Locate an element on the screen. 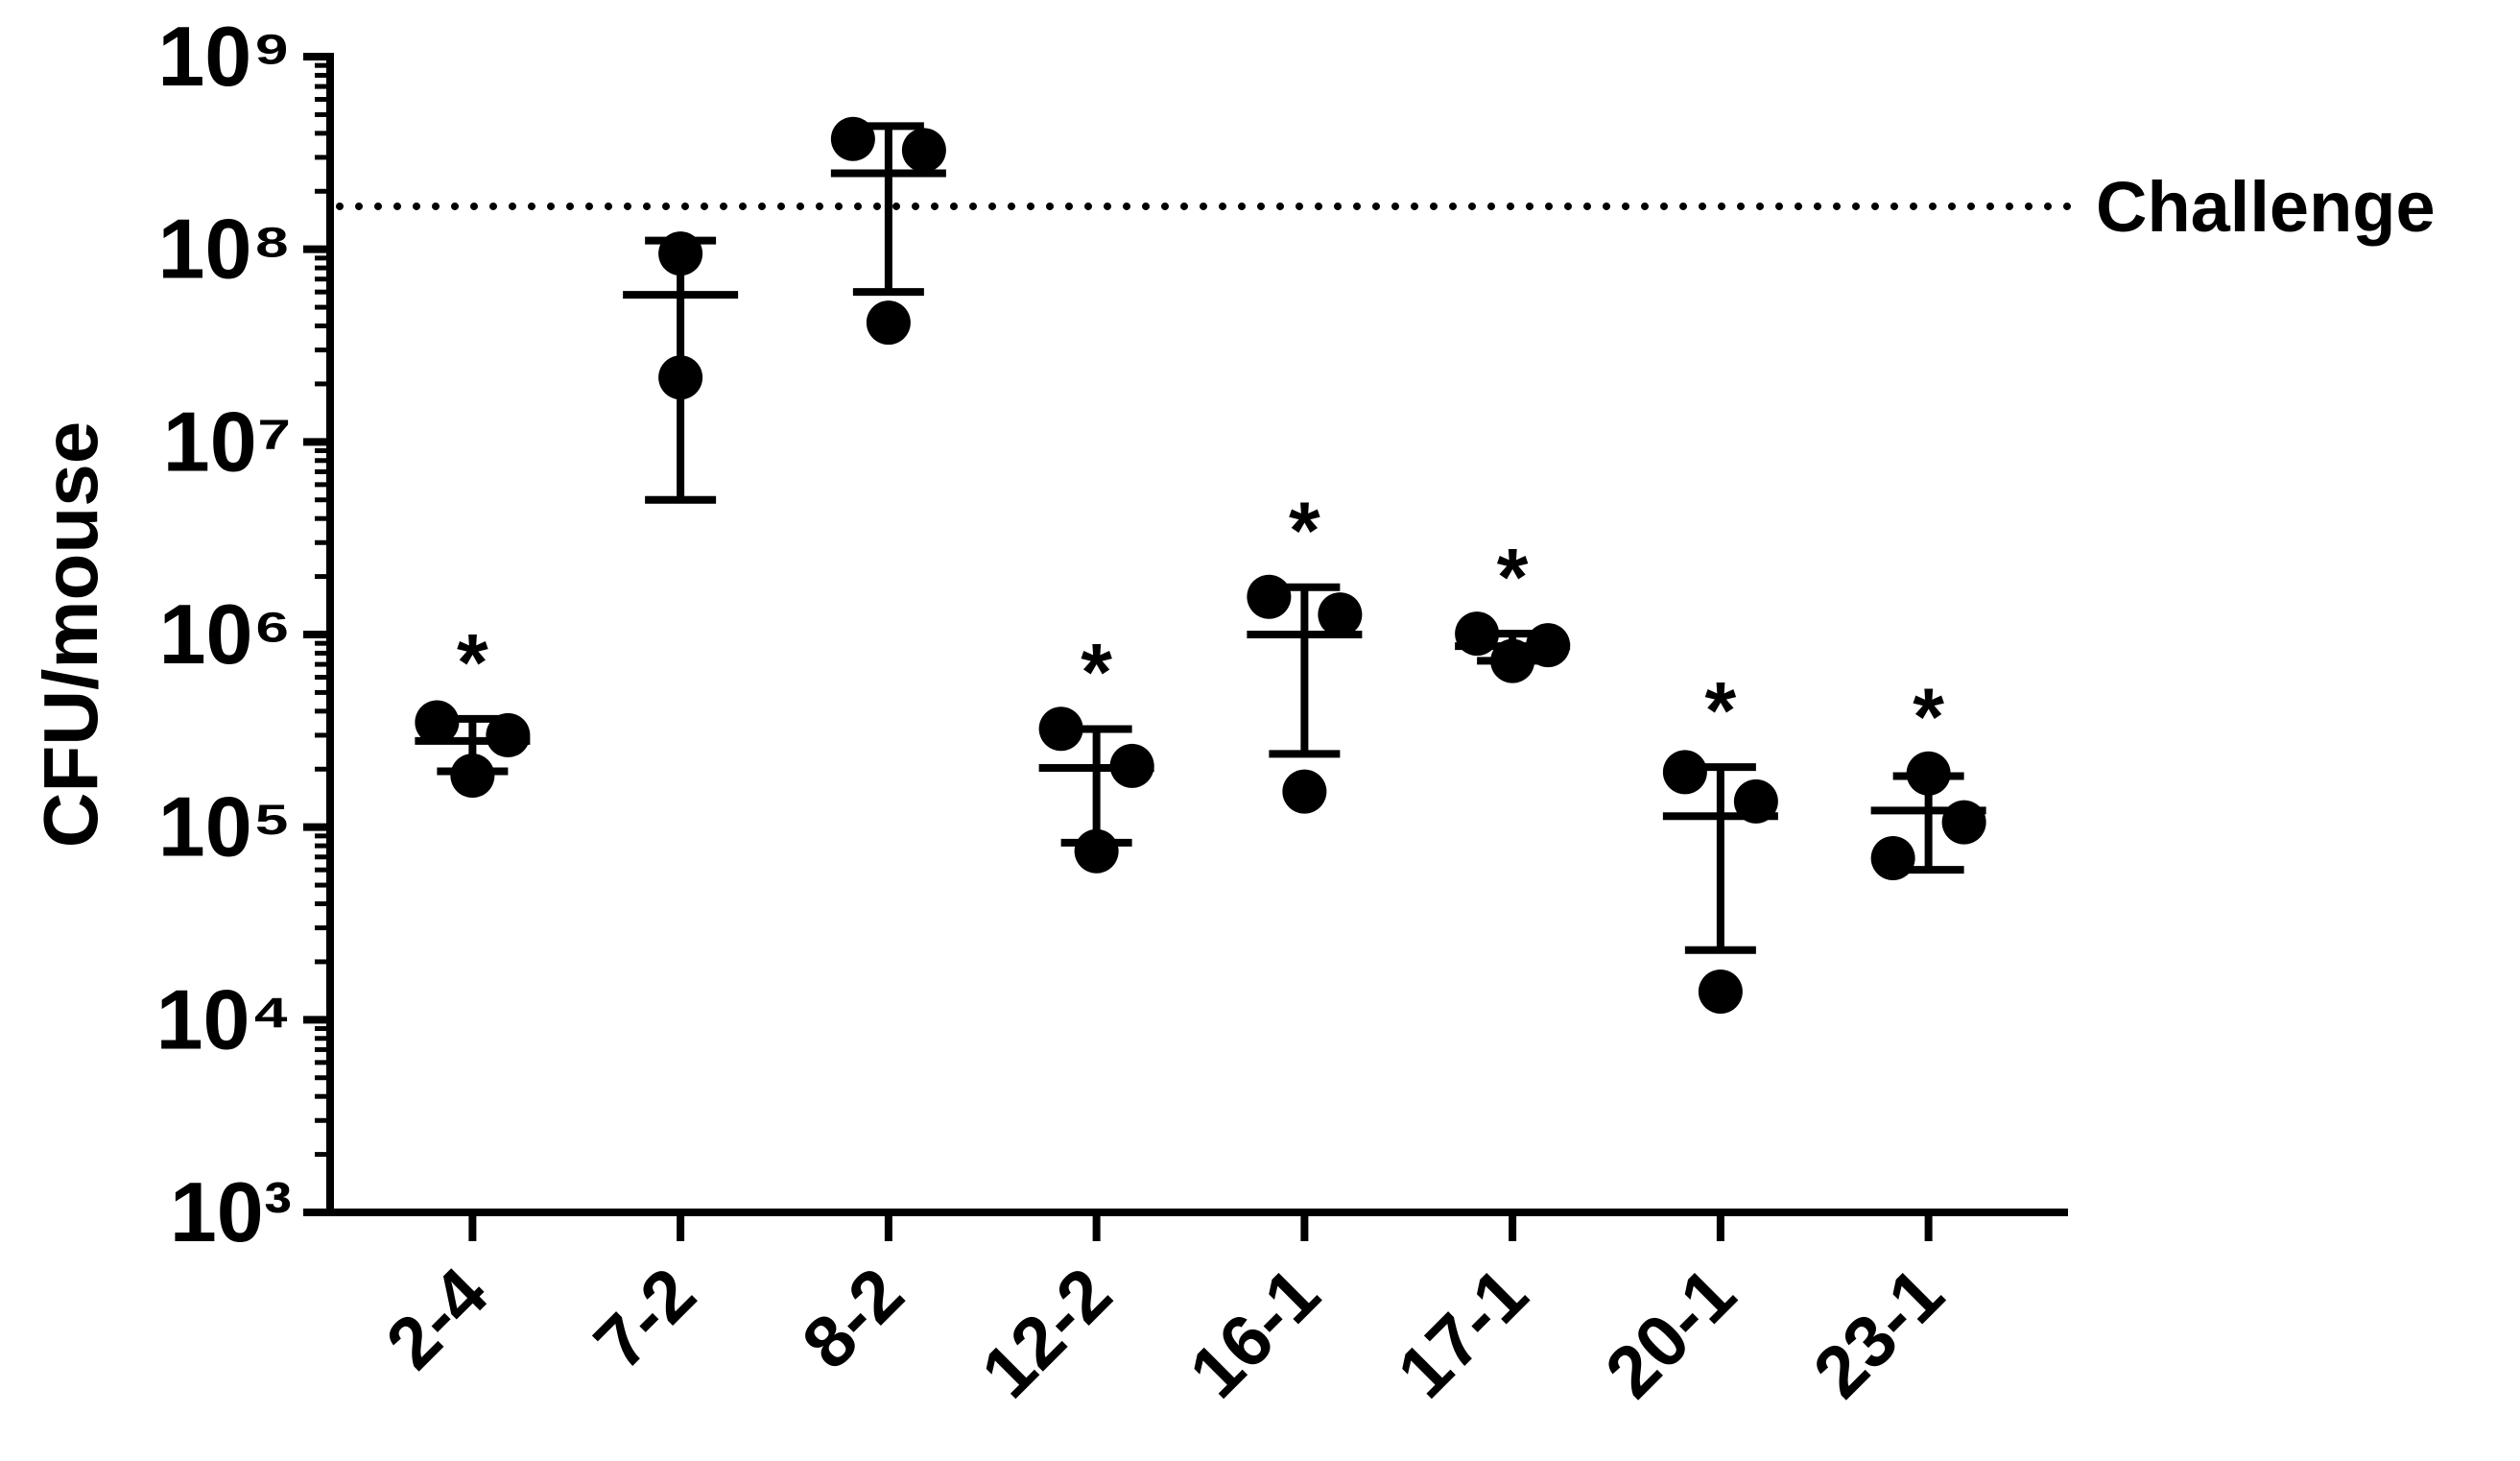  y-tick-label: 10⁵ is located at coordinates (225, 826).